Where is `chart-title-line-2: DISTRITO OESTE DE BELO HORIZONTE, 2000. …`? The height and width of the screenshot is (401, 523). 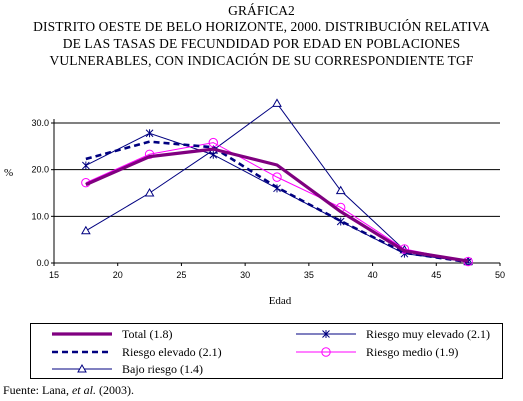 chart-title-line-2: DISTRITO OESTE DE BELO HORIZONTE, 2000. … is located at coordinates (261, 26).